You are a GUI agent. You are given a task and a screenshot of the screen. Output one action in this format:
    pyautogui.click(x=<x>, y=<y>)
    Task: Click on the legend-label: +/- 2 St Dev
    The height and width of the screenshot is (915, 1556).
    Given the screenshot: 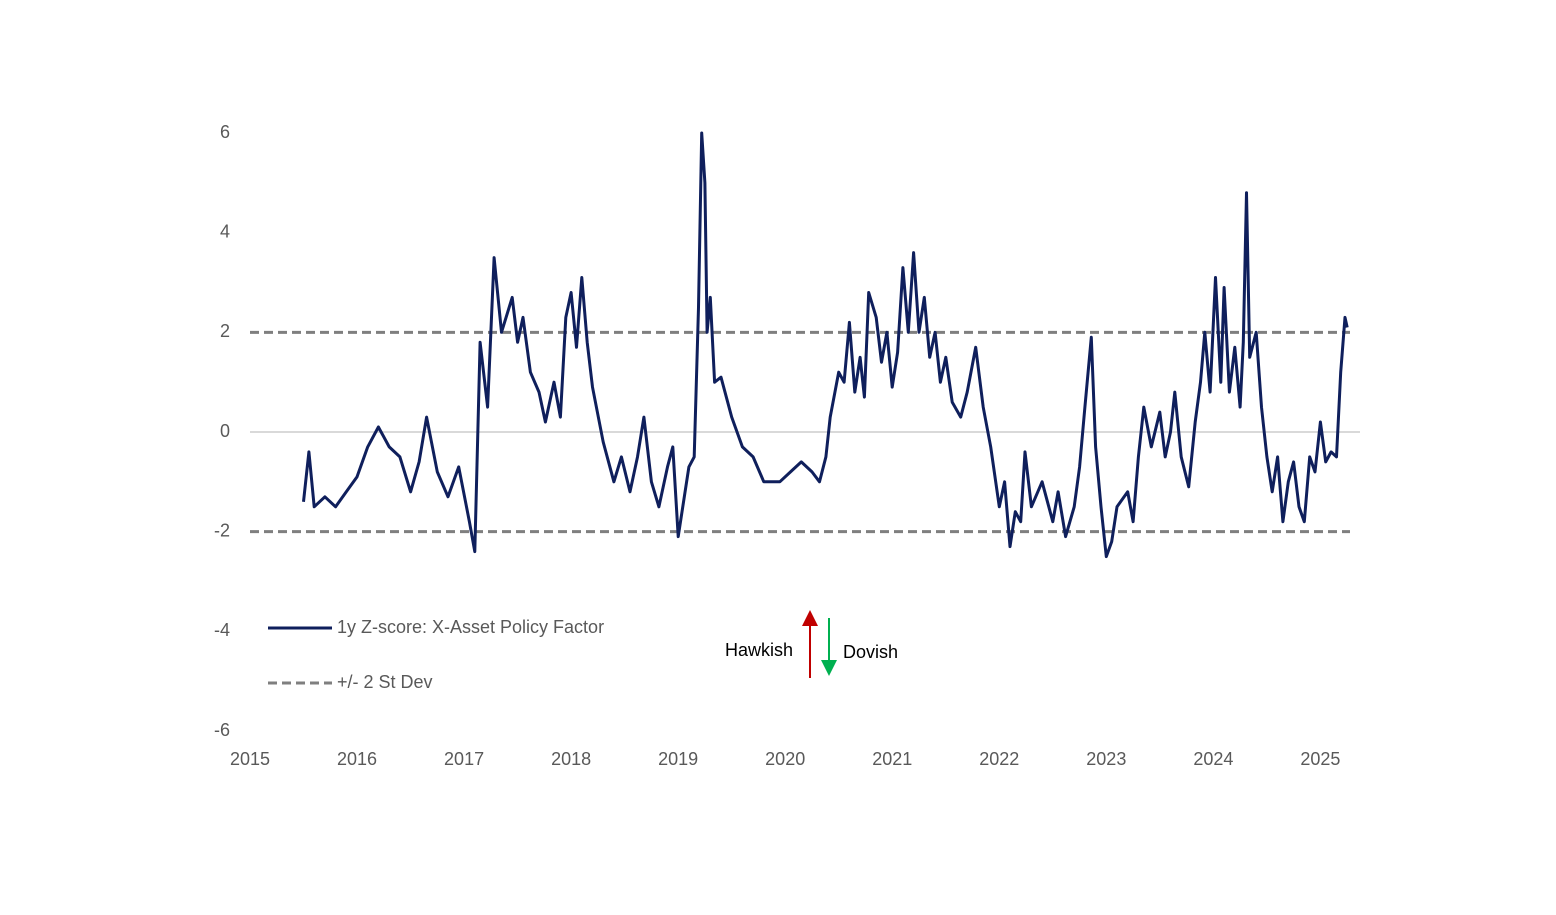 What is the action you would take?
    pyautogui.click(x=385, y=682)
    